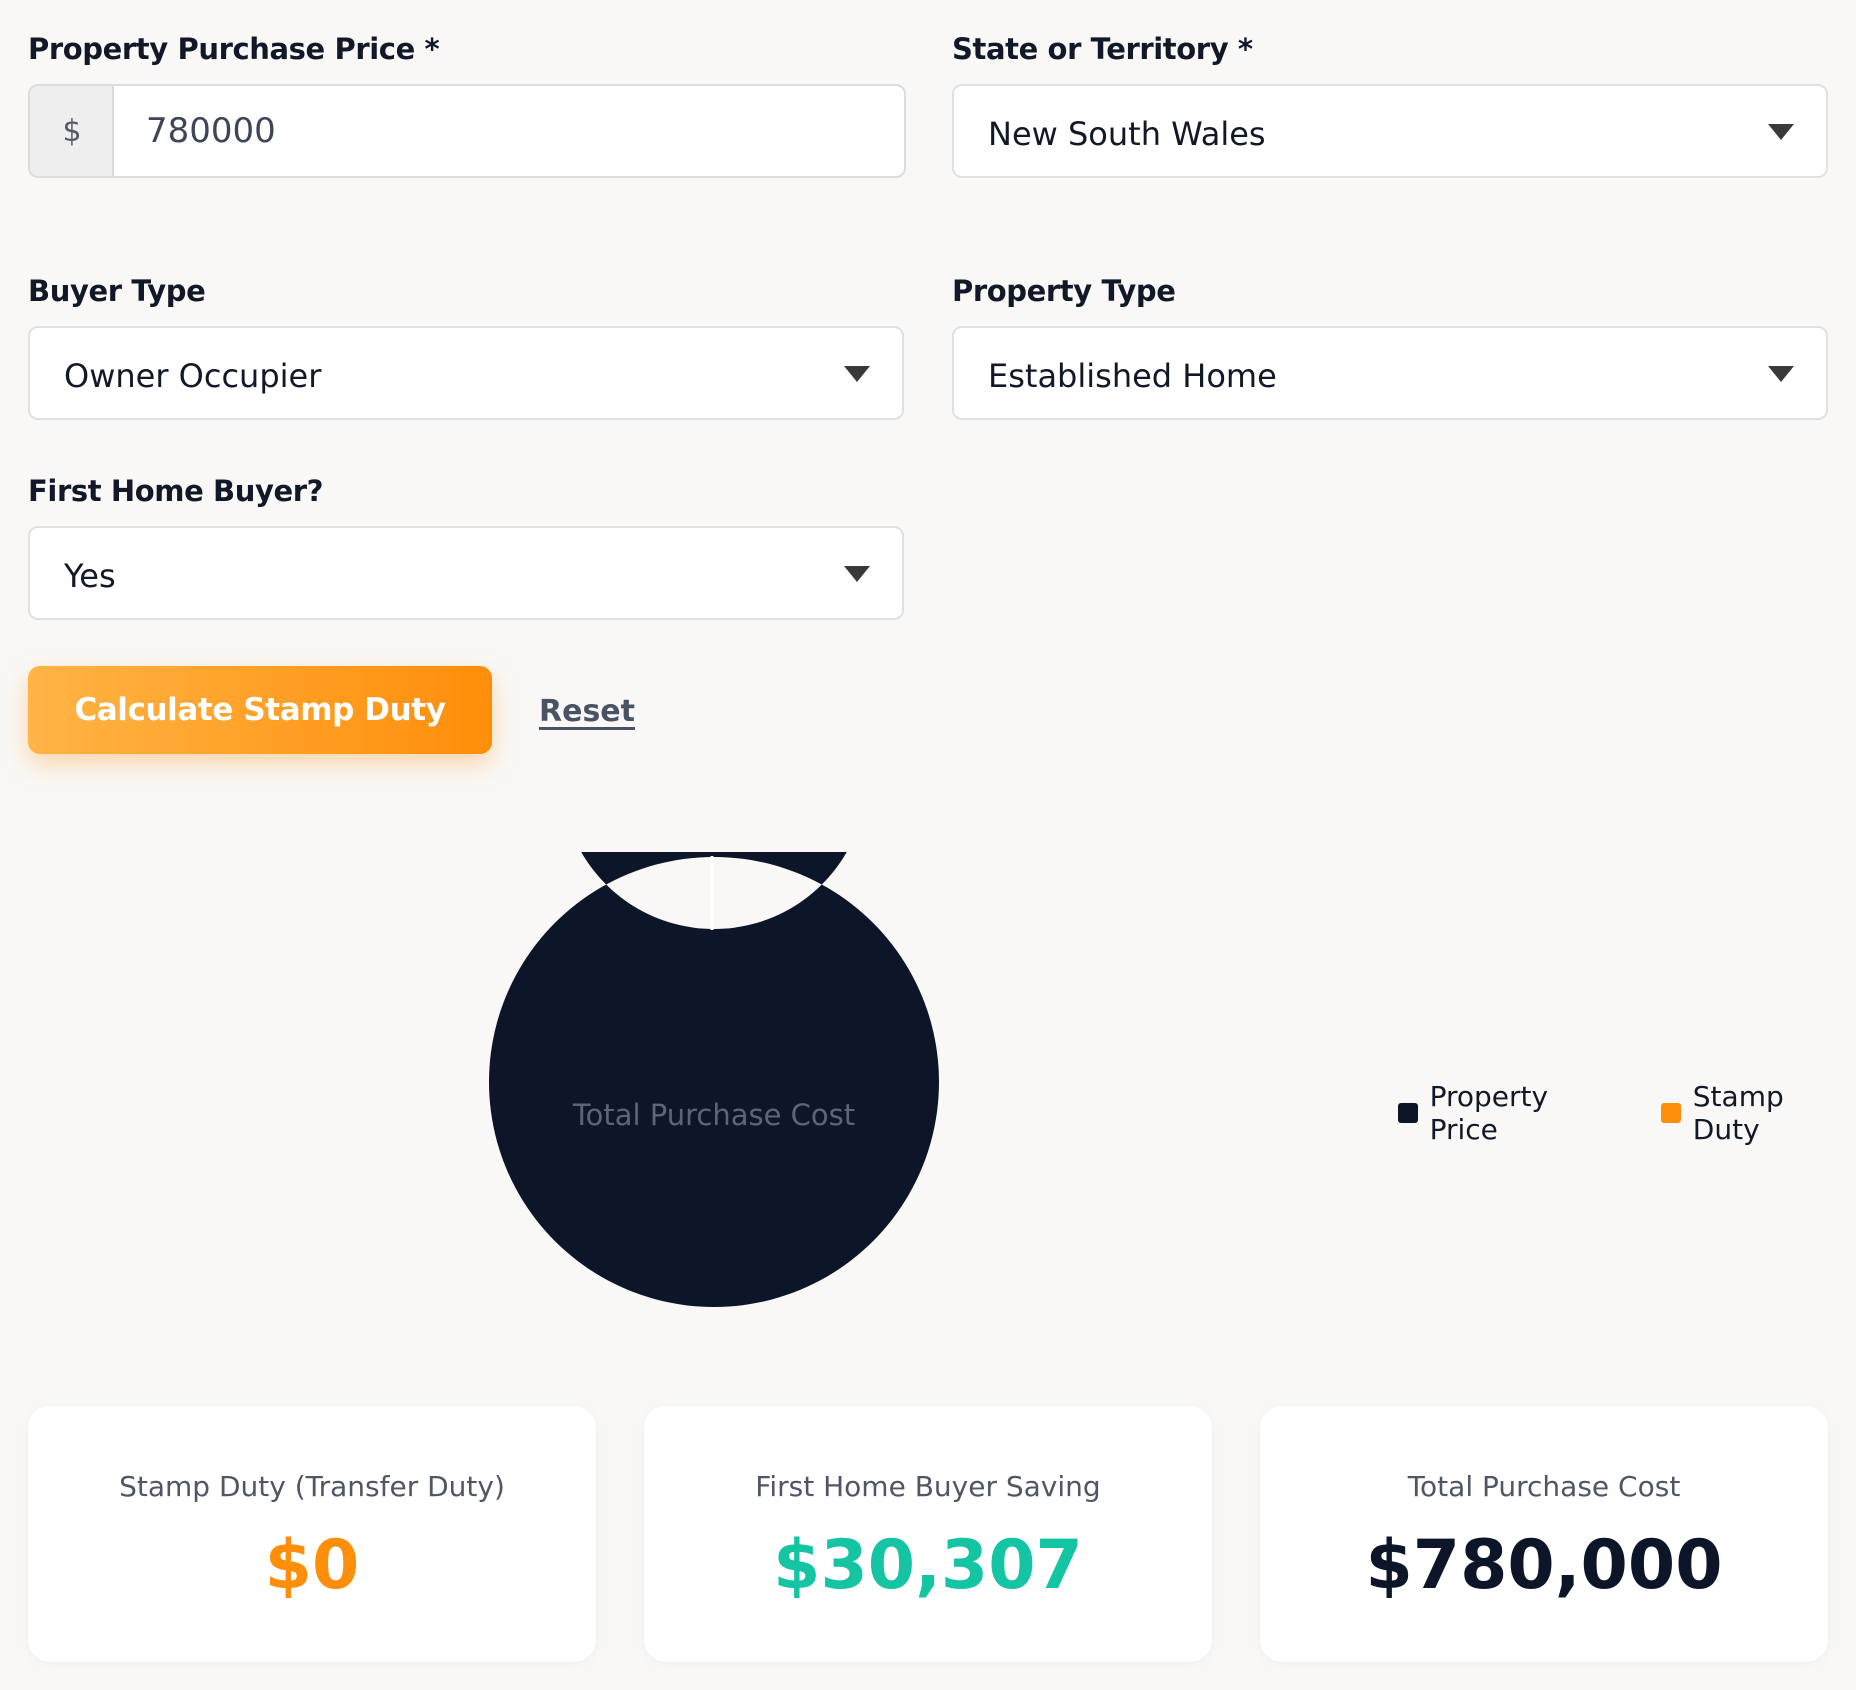 The image size is (1856, 1690). Describe the element at coordinates (176, 491) in the screenshot. I see `first-home-buyer-label: First Home Buyer?` at that location.